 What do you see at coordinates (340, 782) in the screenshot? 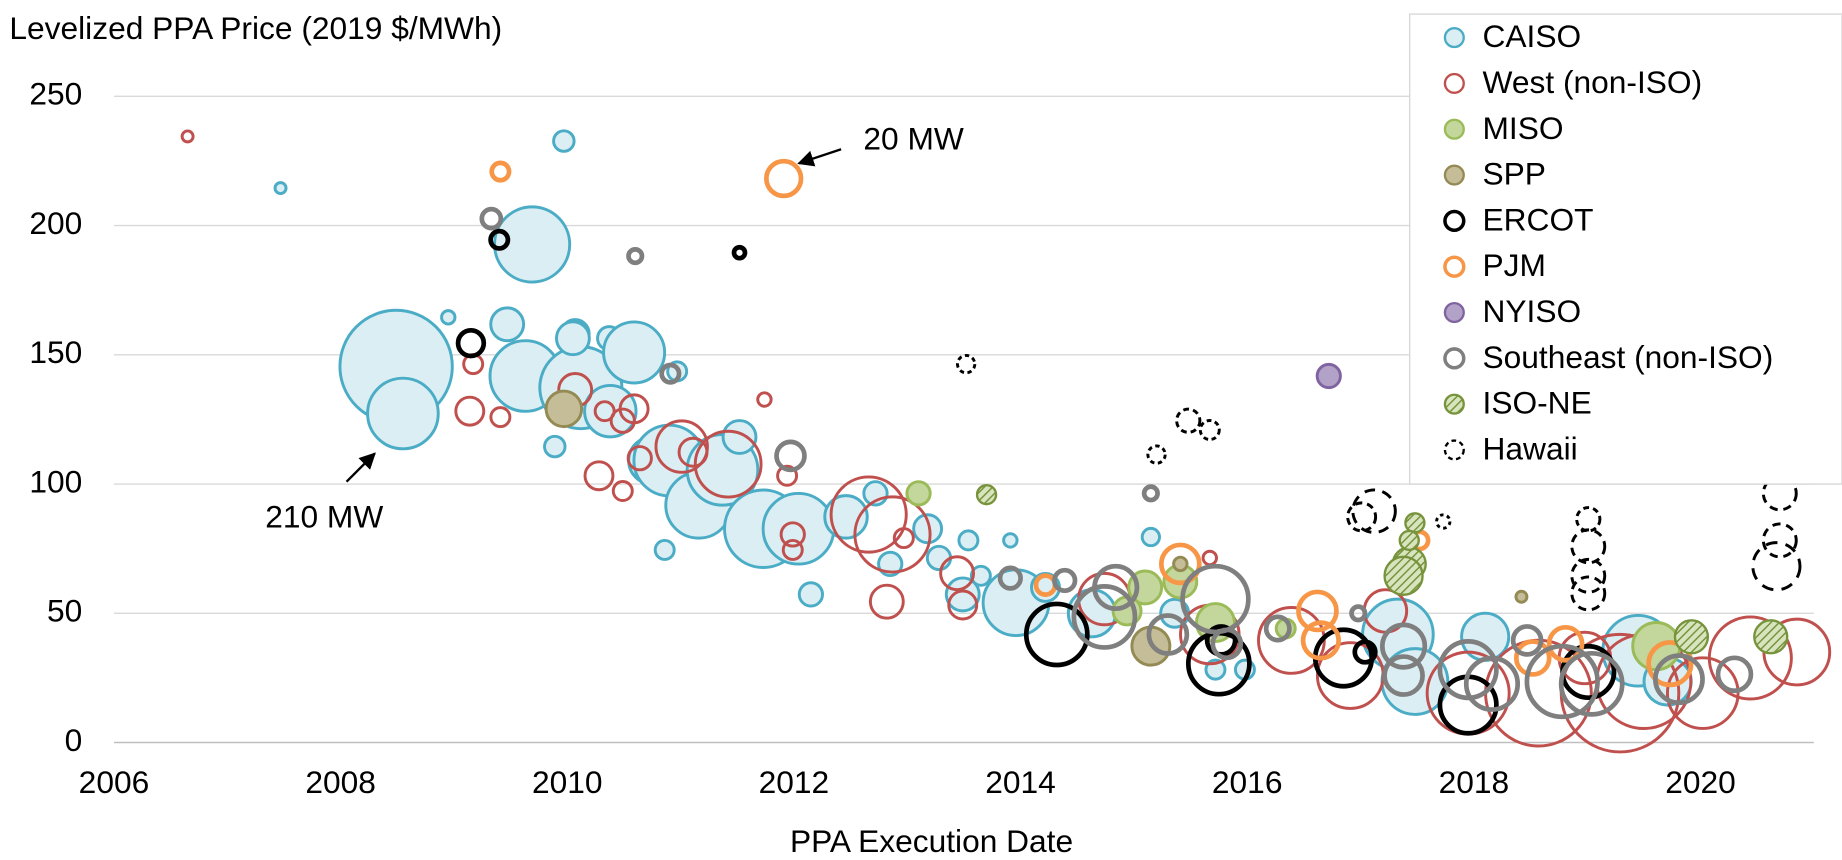
I see `x-tick-label: 2008` at bounding box center [340, 782].